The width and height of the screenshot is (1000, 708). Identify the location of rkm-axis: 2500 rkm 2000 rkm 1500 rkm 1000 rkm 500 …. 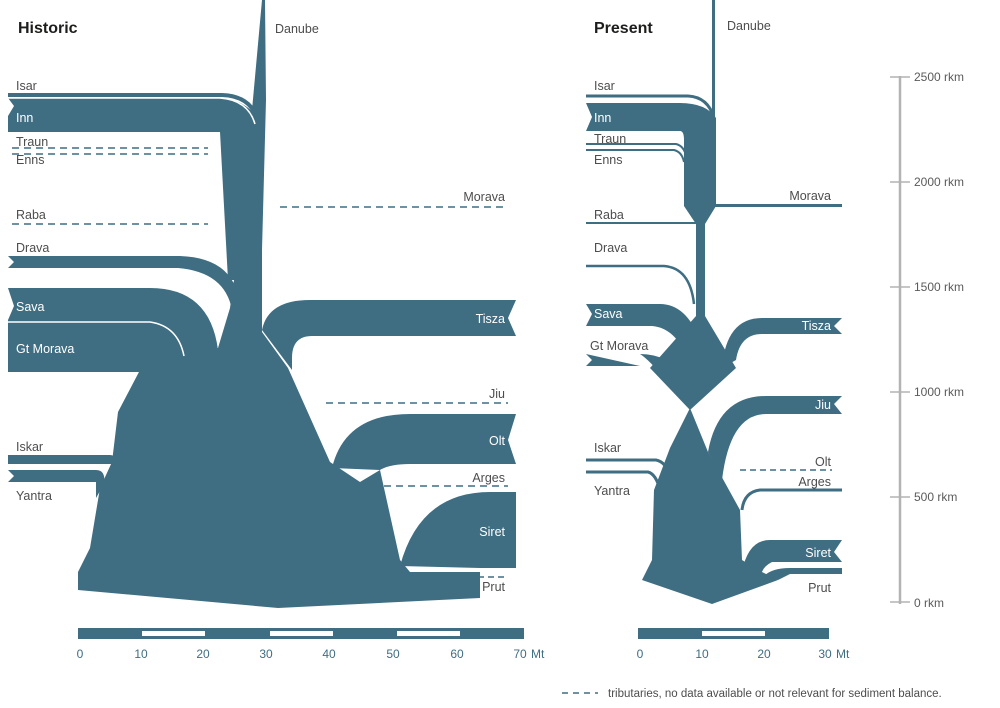
(927, 340).